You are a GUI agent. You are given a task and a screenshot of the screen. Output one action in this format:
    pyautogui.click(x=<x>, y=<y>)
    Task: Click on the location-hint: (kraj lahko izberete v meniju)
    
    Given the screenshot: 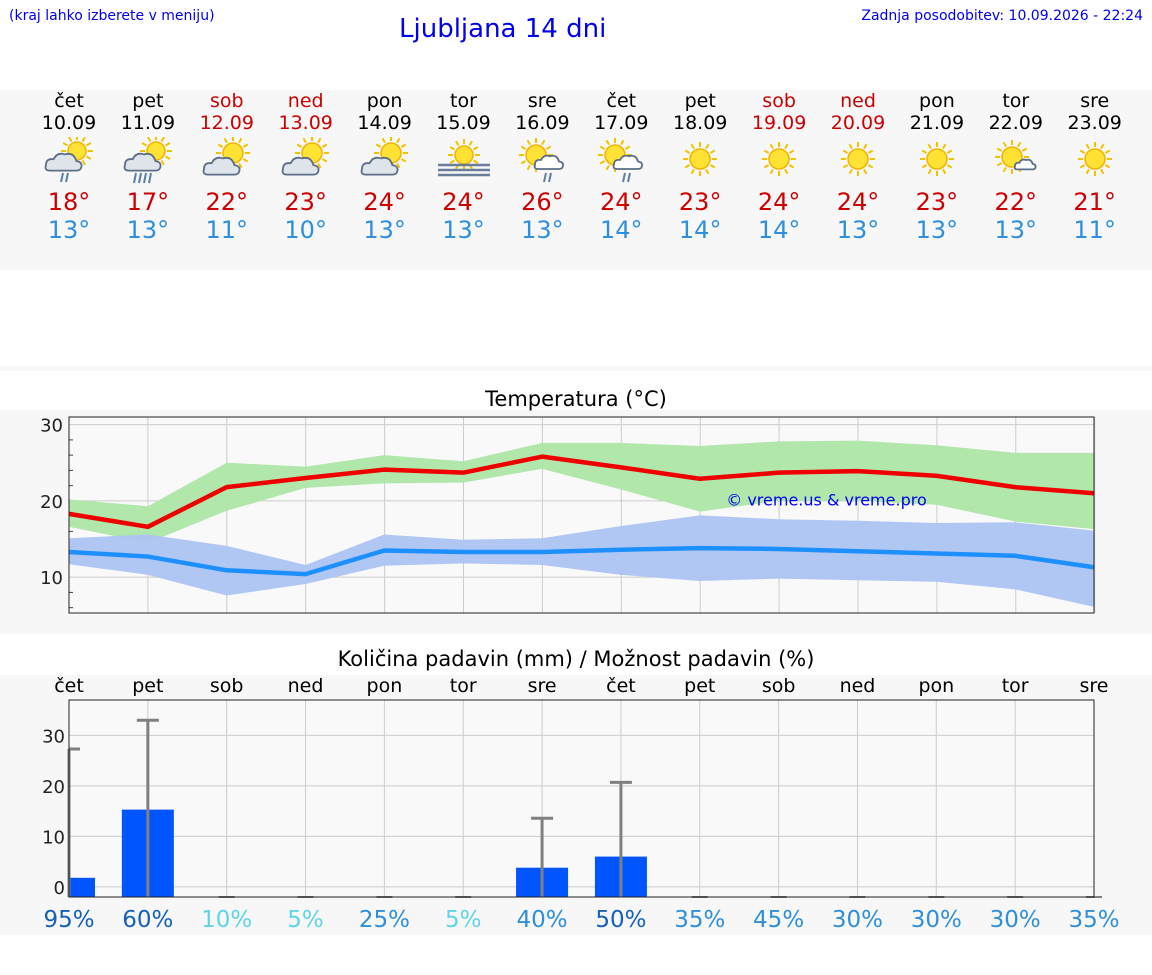 What is the action you would take?
    pyautogui.click(x=112, y=16)
    